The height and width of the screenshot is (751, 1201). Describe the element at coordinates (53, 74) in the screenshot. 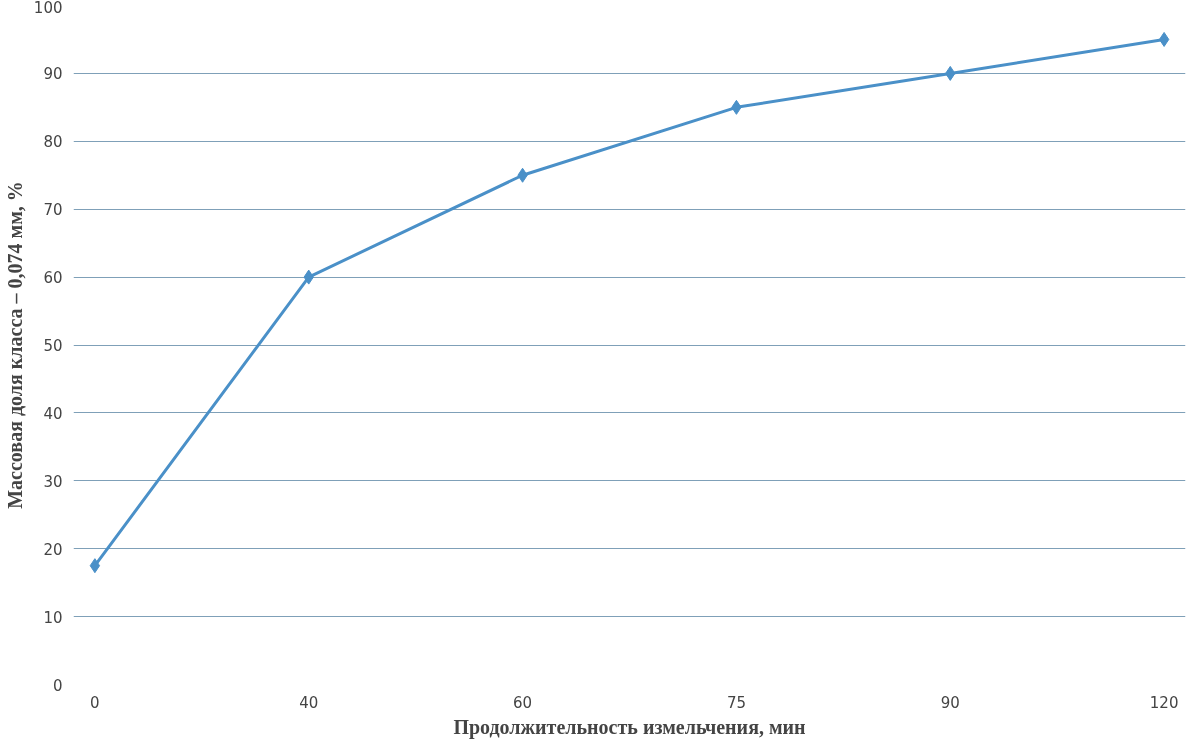

I see `y-tick-label: 90` at that location.